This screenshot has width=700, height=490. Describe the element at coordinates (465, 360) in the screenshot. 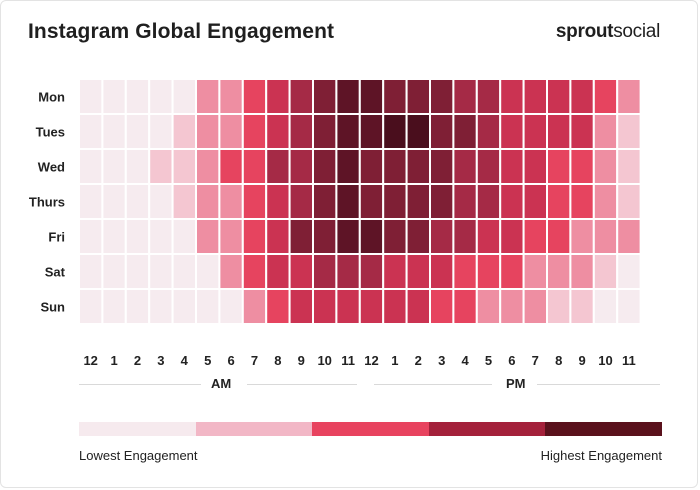

I see `column-label: 4` at that location.